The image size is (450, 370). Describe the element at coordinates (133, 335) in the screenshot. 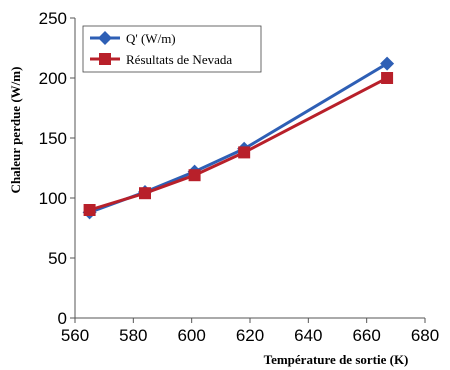

I see `x-tick-label: 580` at that location.